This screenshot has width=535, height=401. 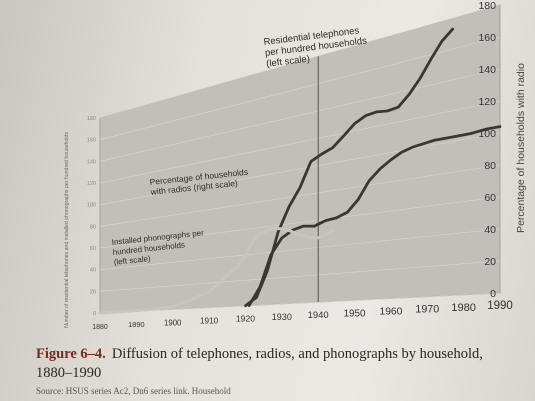 I want to click on x-tick-label: 1900, so click(x=173, y=322).